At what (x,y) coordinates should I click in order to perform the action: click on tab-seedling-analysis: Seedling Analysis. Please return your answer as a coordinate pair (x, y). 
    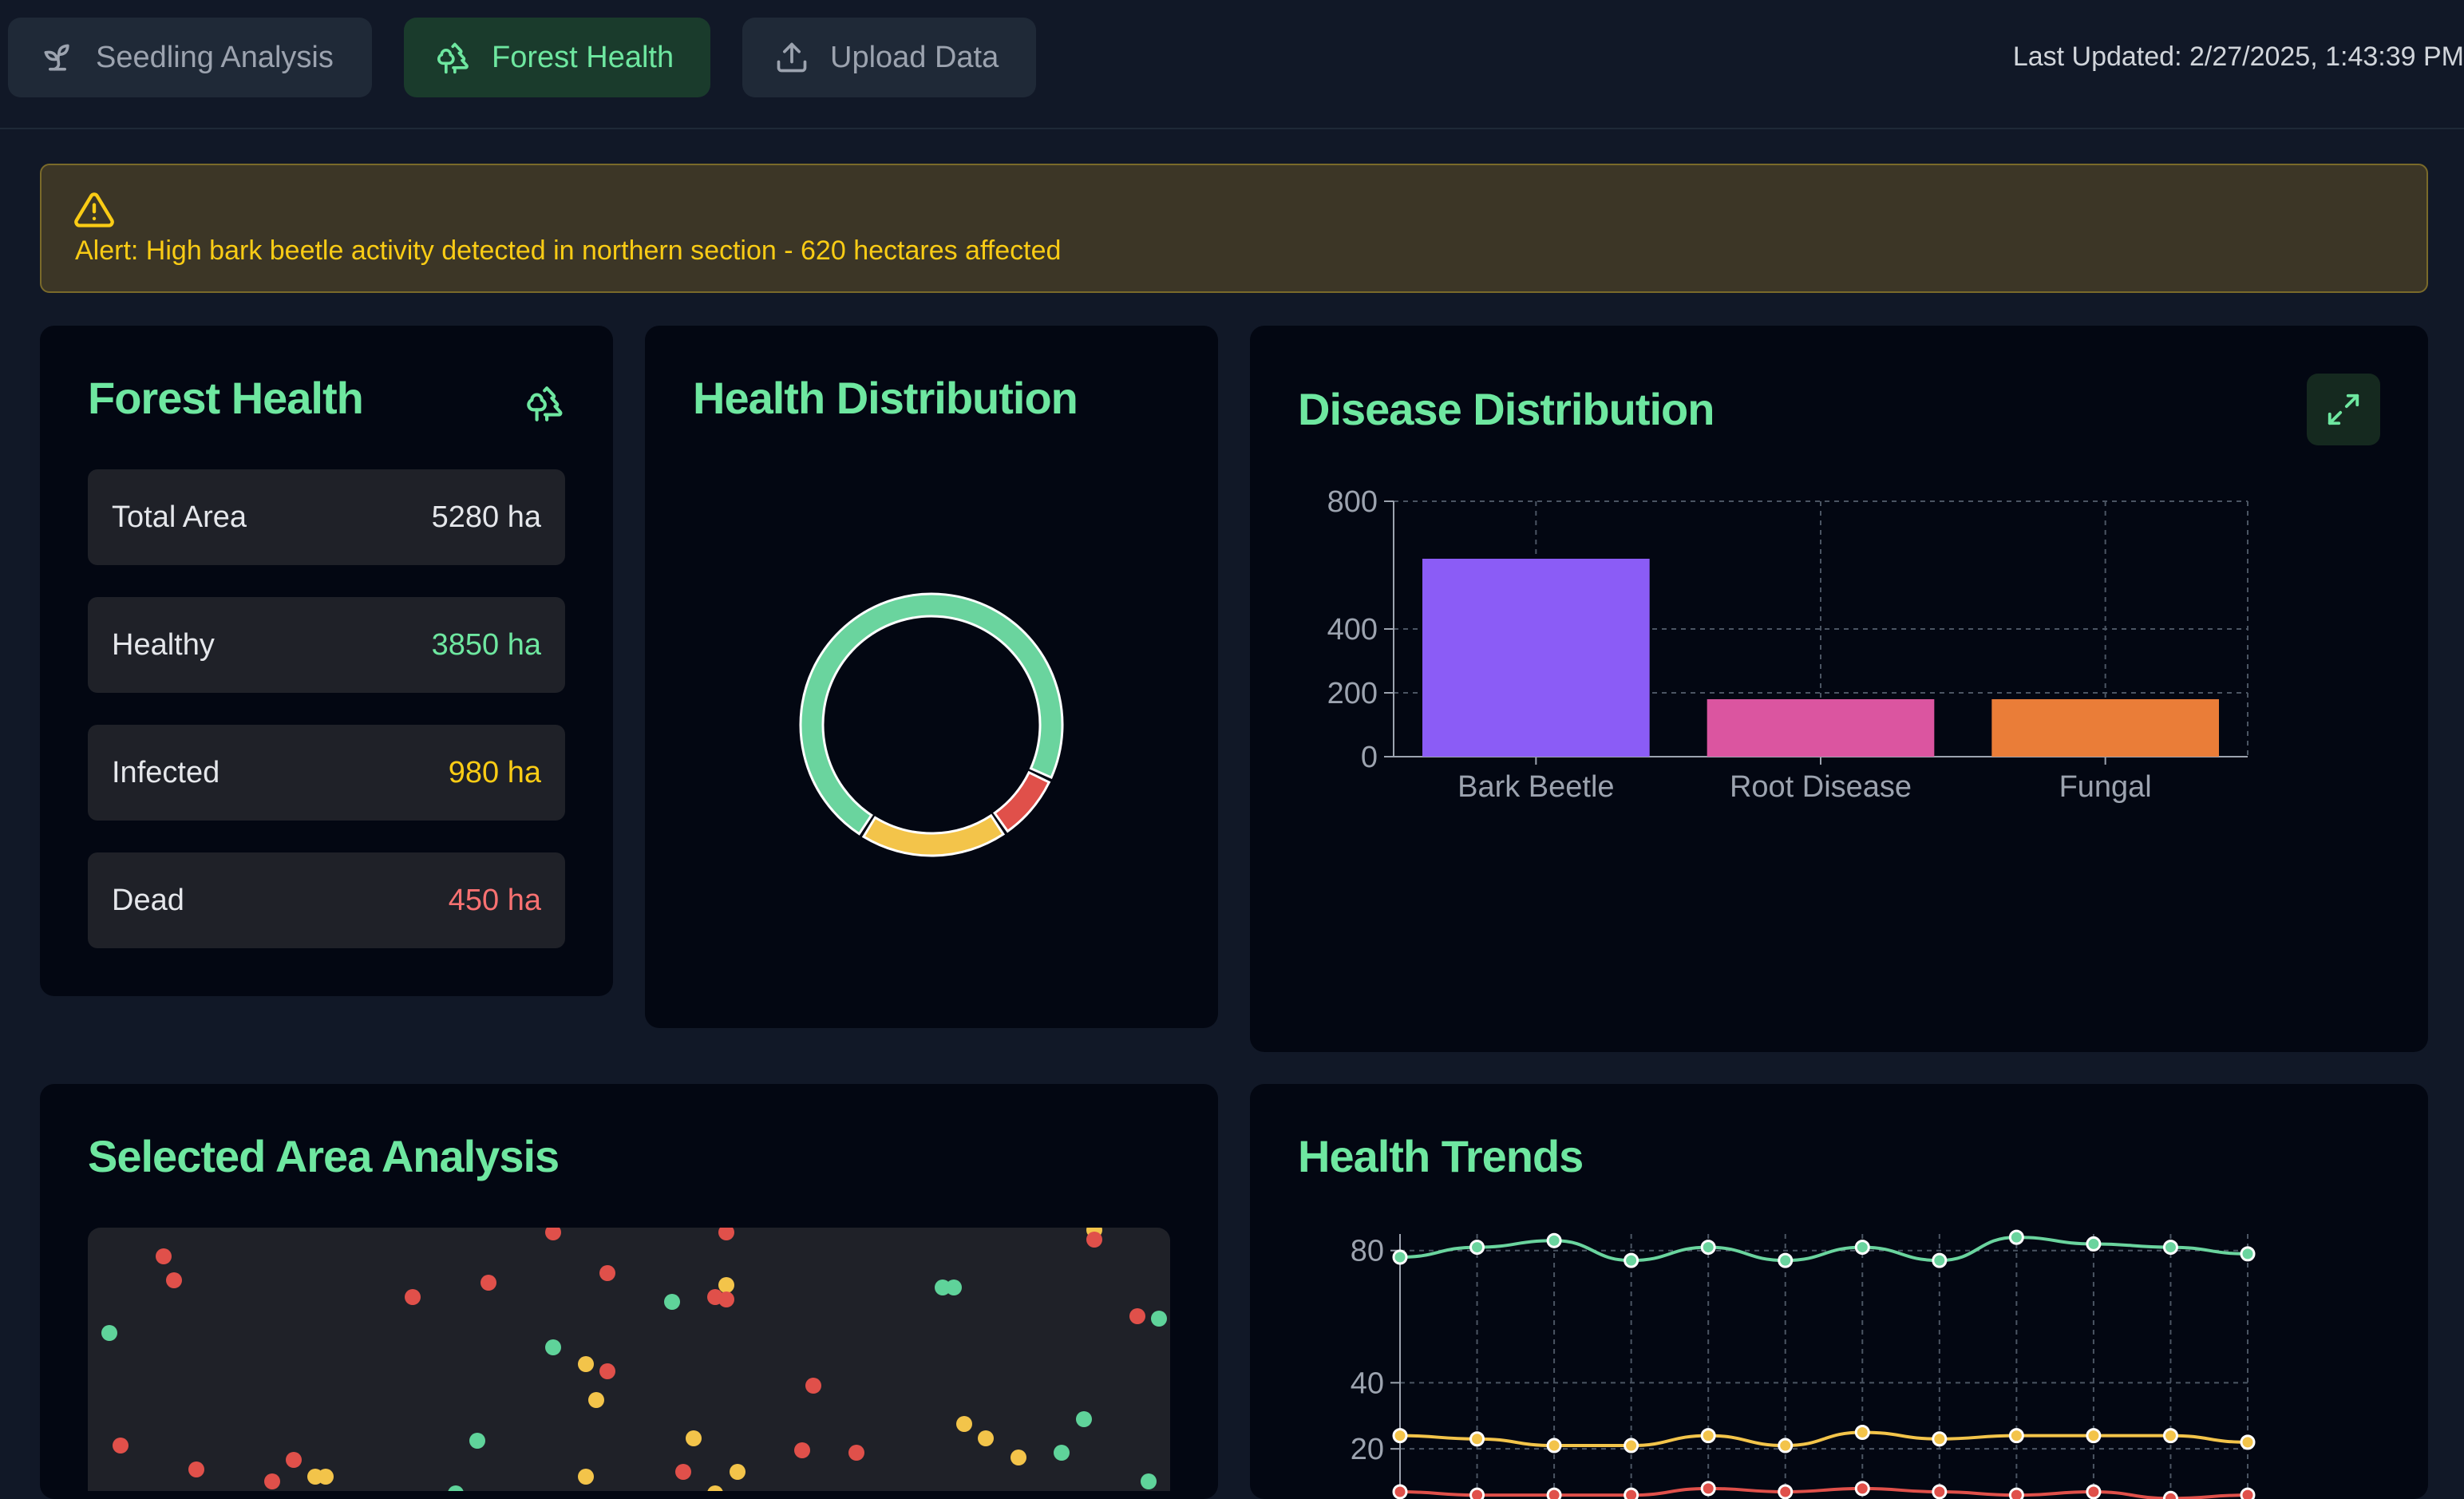
    Looking at the image, I should click on (190, 57).